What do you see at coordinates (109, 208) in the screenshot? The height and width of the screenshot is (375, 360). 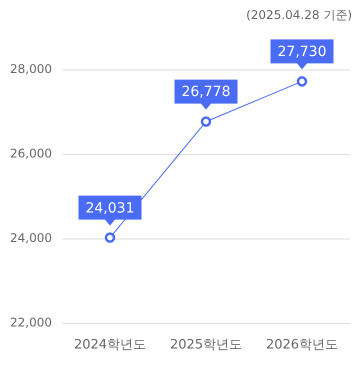 I see `data-label: 24,031` at bounding box center [109, 208].